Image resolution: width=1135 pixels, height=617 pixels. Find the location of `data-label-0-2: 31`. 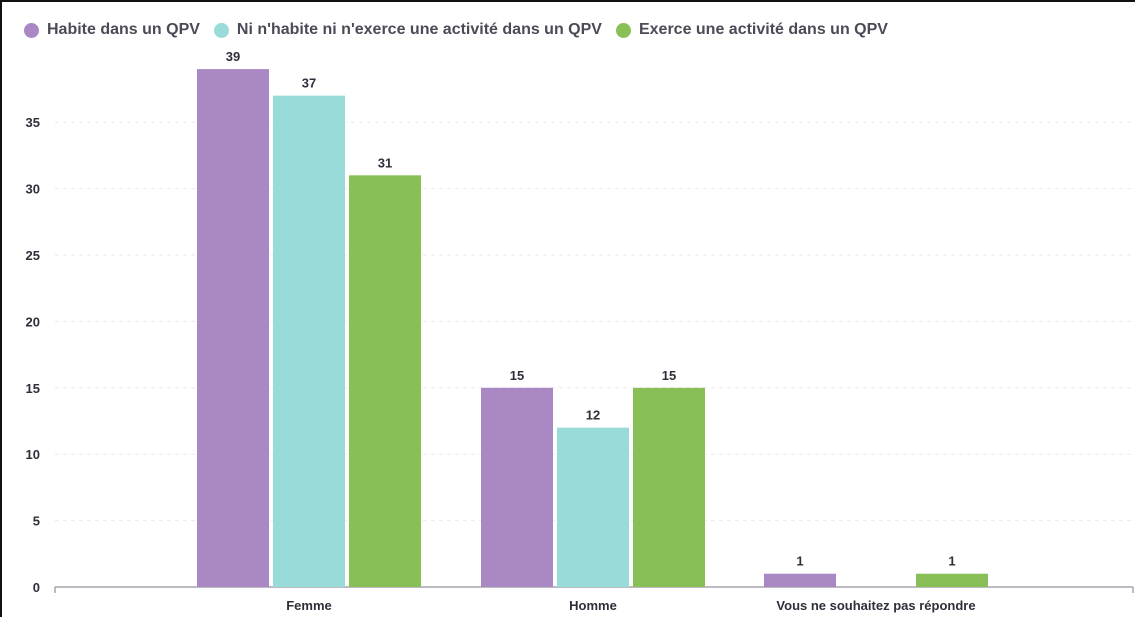

data-label-0-2: 31 is located at coordinates (385, 162).